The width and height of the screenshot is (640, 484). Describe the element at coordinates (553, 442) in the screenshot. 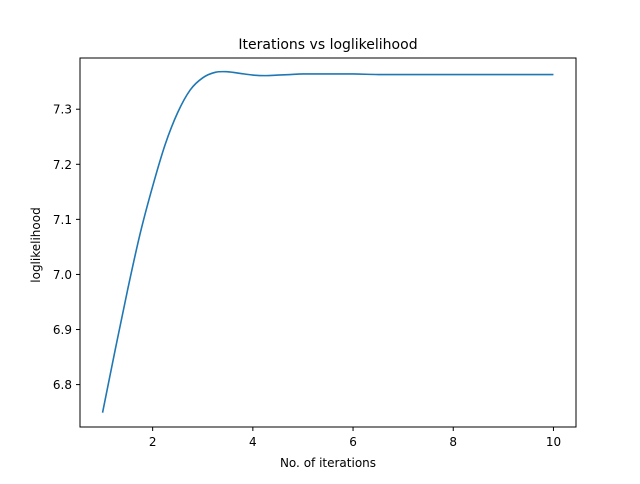

I see `x-tick-label: 10` at that location.